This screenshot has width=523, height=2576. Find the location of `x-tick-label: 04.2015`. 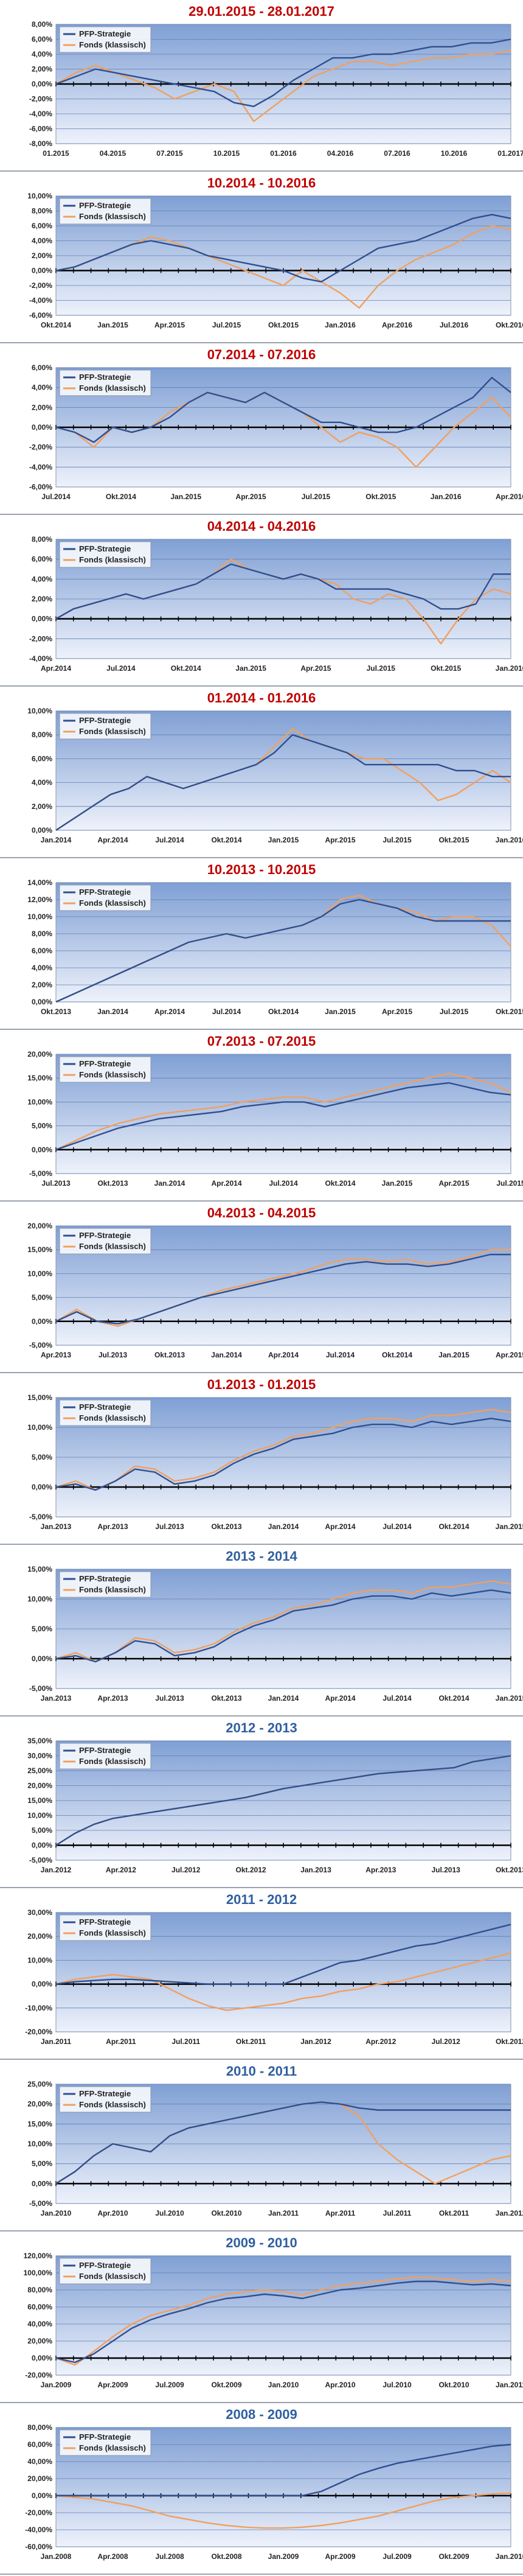

x-tick-label: 04.2015 is located at coordinates (113, 153).